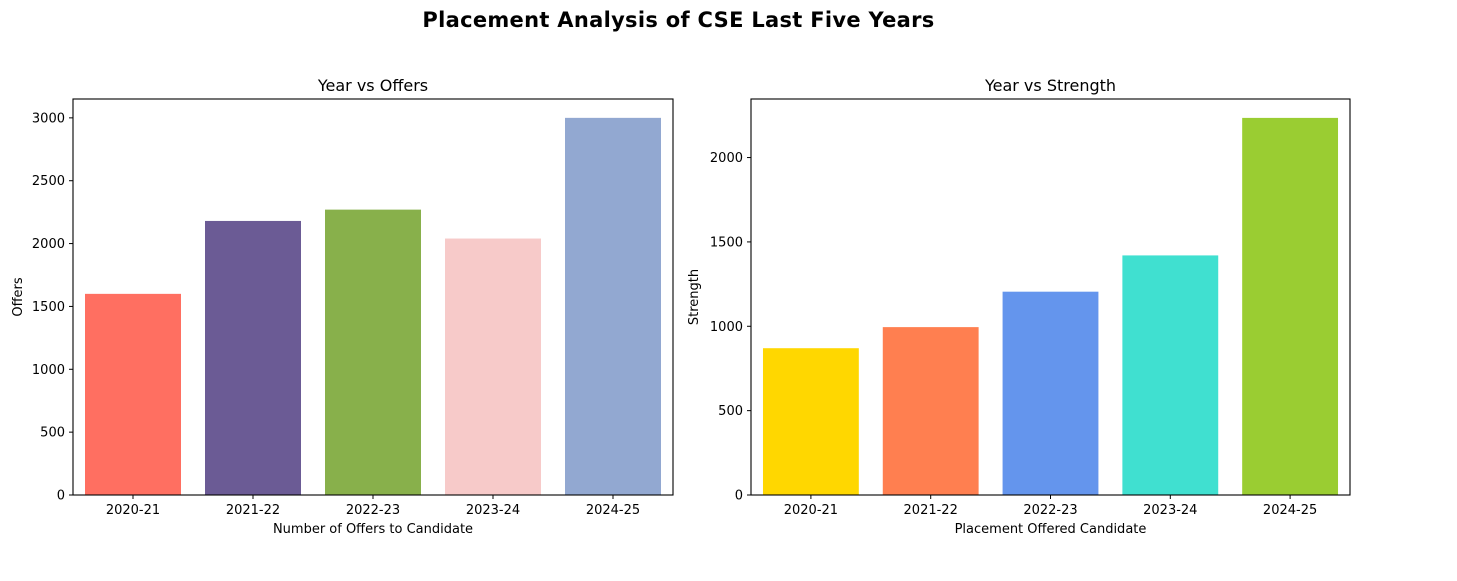  What do you see at coordinates (726, 242) in the screenshot?
I see `strength-y-tick-label: 1500` at bounding box center [726, 242].